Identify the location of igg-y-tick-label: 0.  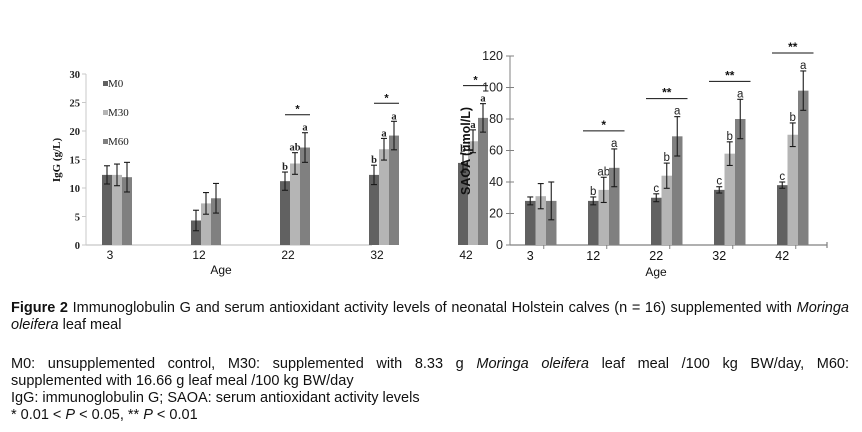
(77, 246).